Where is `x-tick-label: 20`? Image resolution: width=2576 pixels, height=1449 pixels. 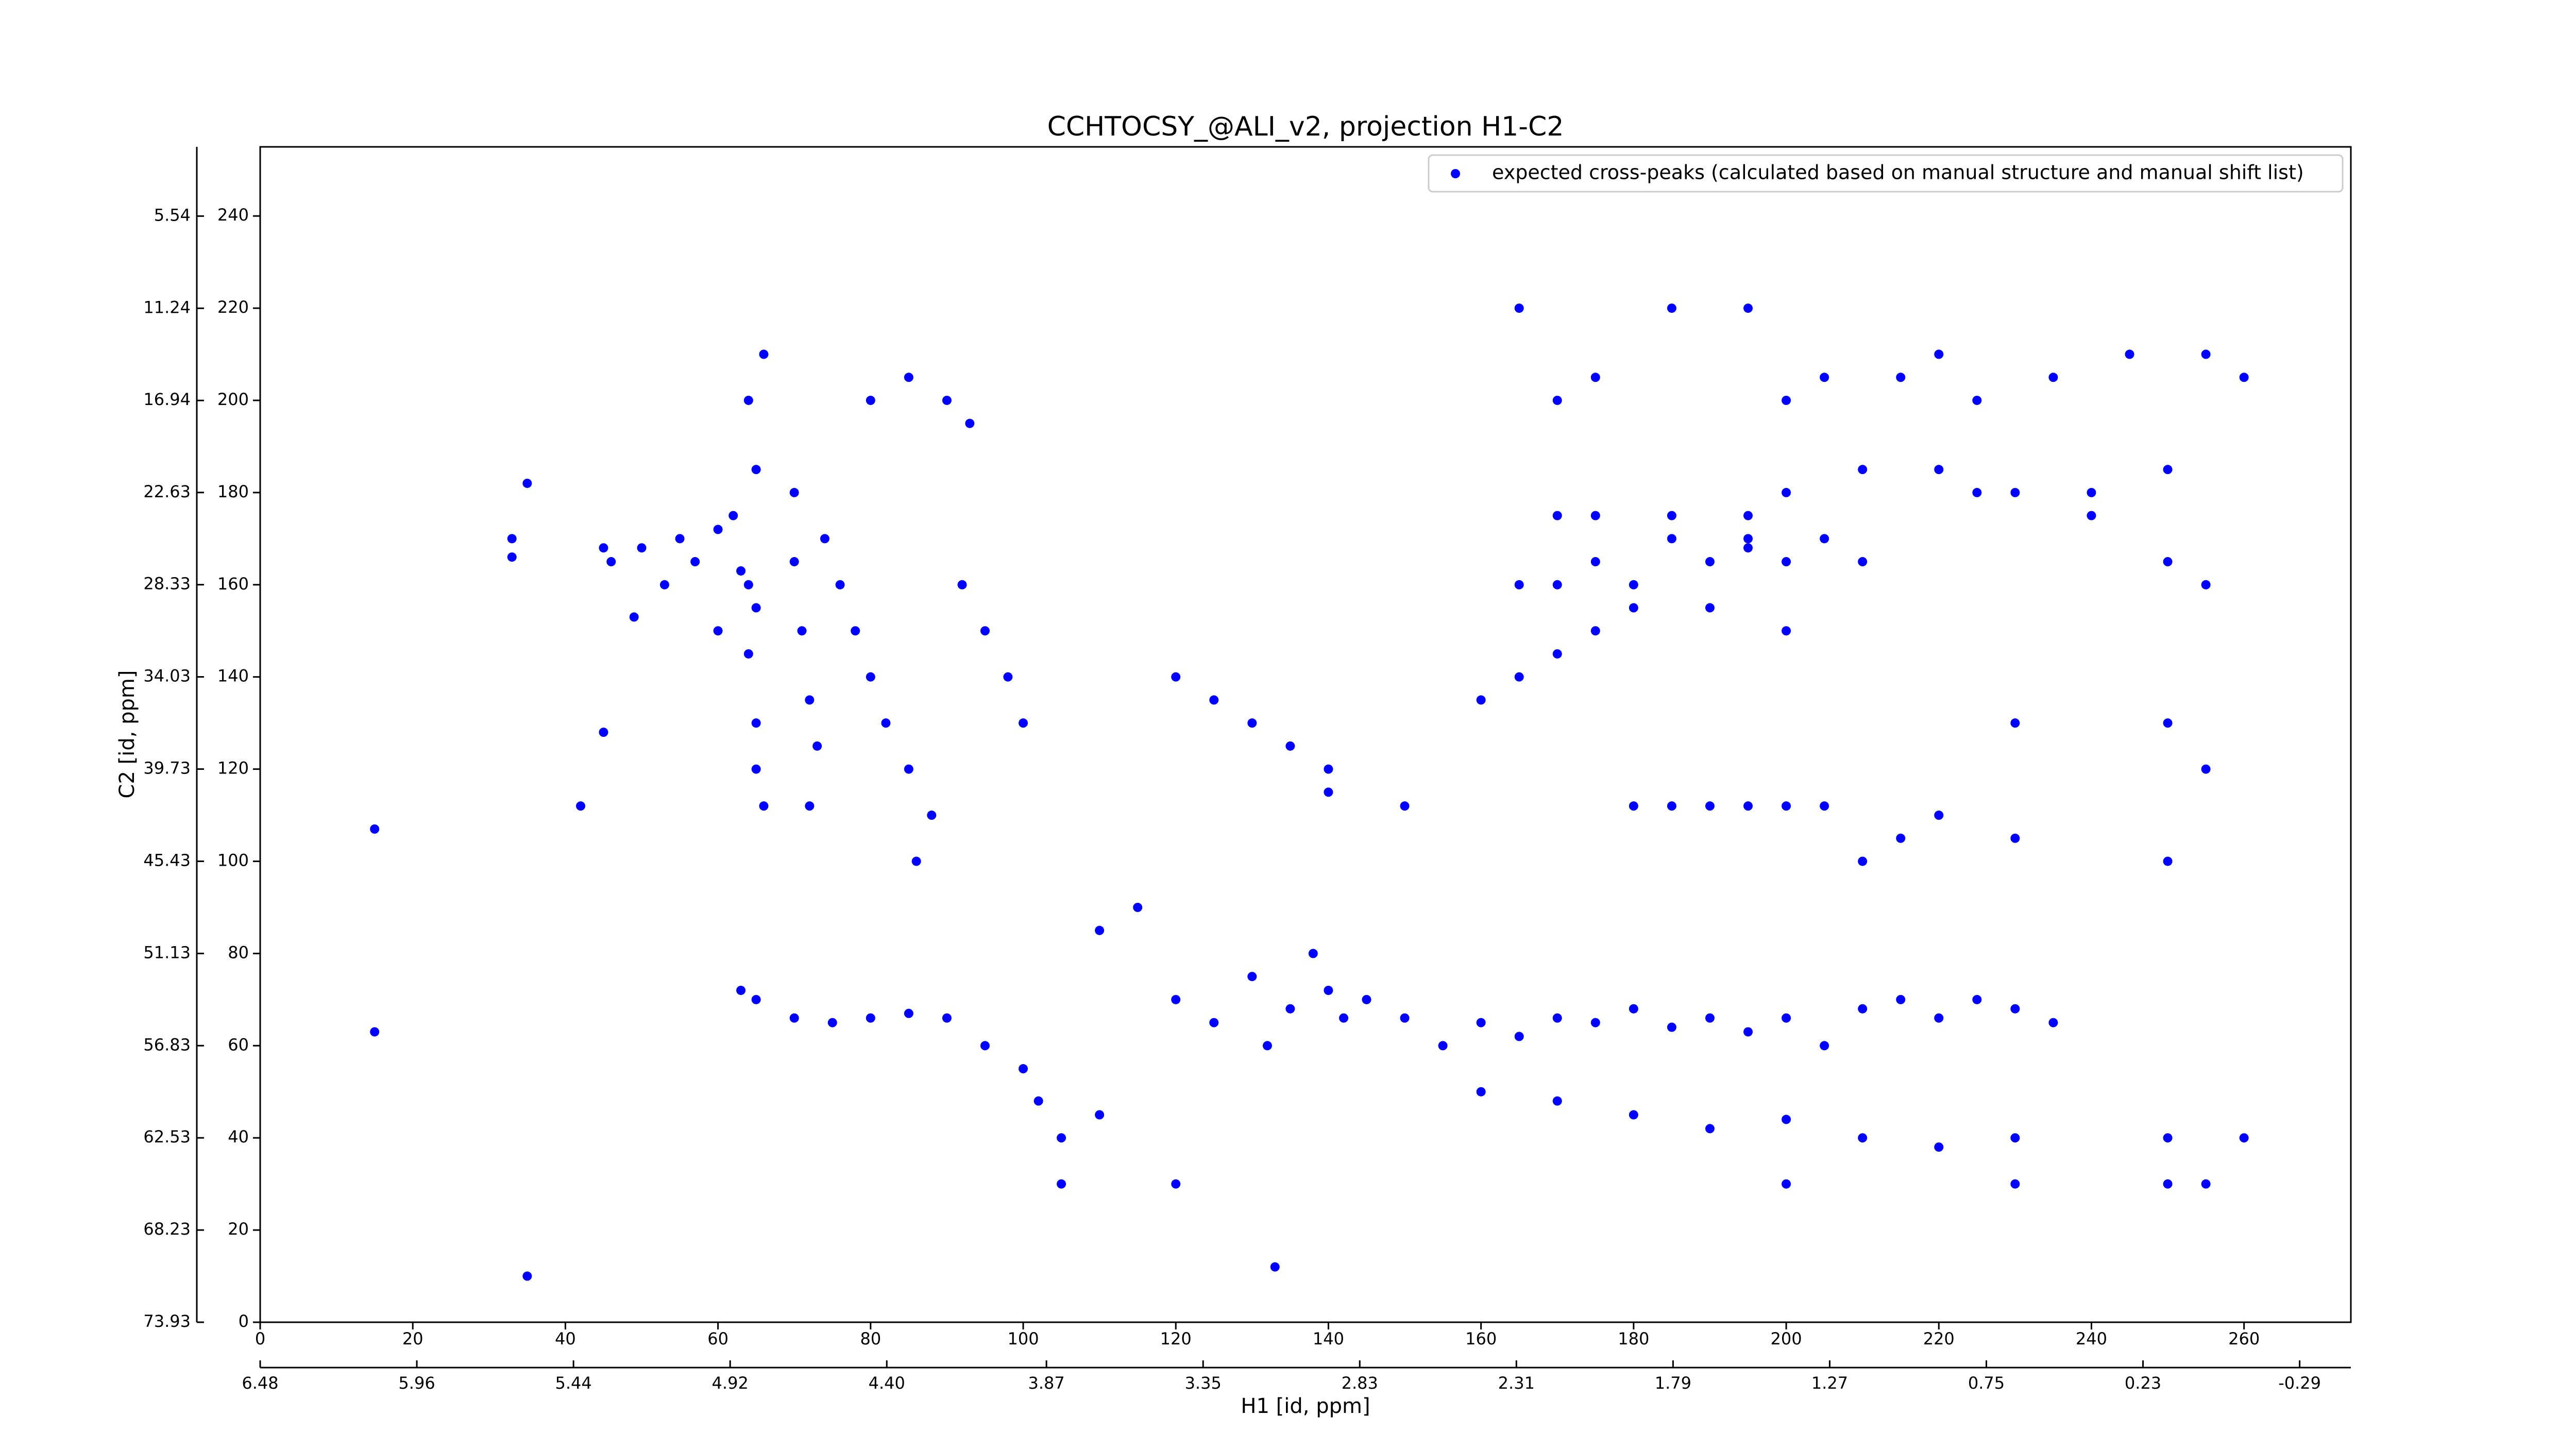 x-tick-label: 20 is located at coordinates (412, 1339).